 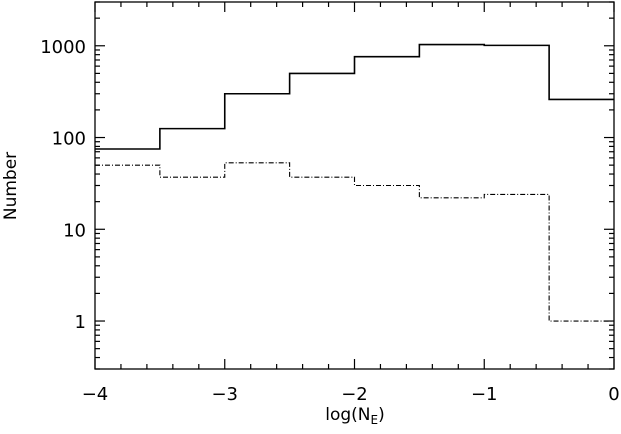 I want to click on x-tick-label: −1, so click(x=484, y=394).